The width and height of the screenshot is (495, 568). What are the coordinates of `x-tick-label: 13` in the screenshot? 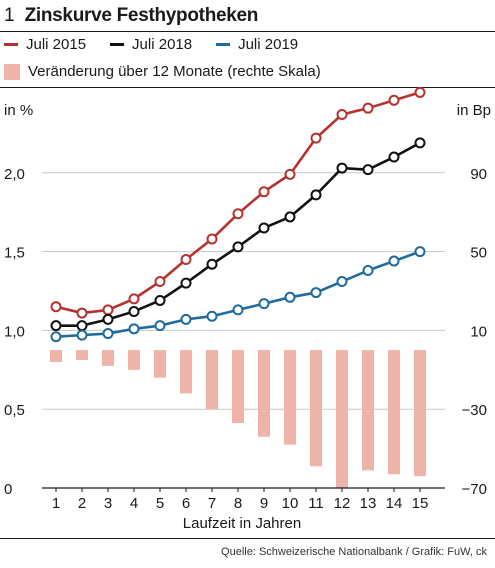 It's located at (368, 503).